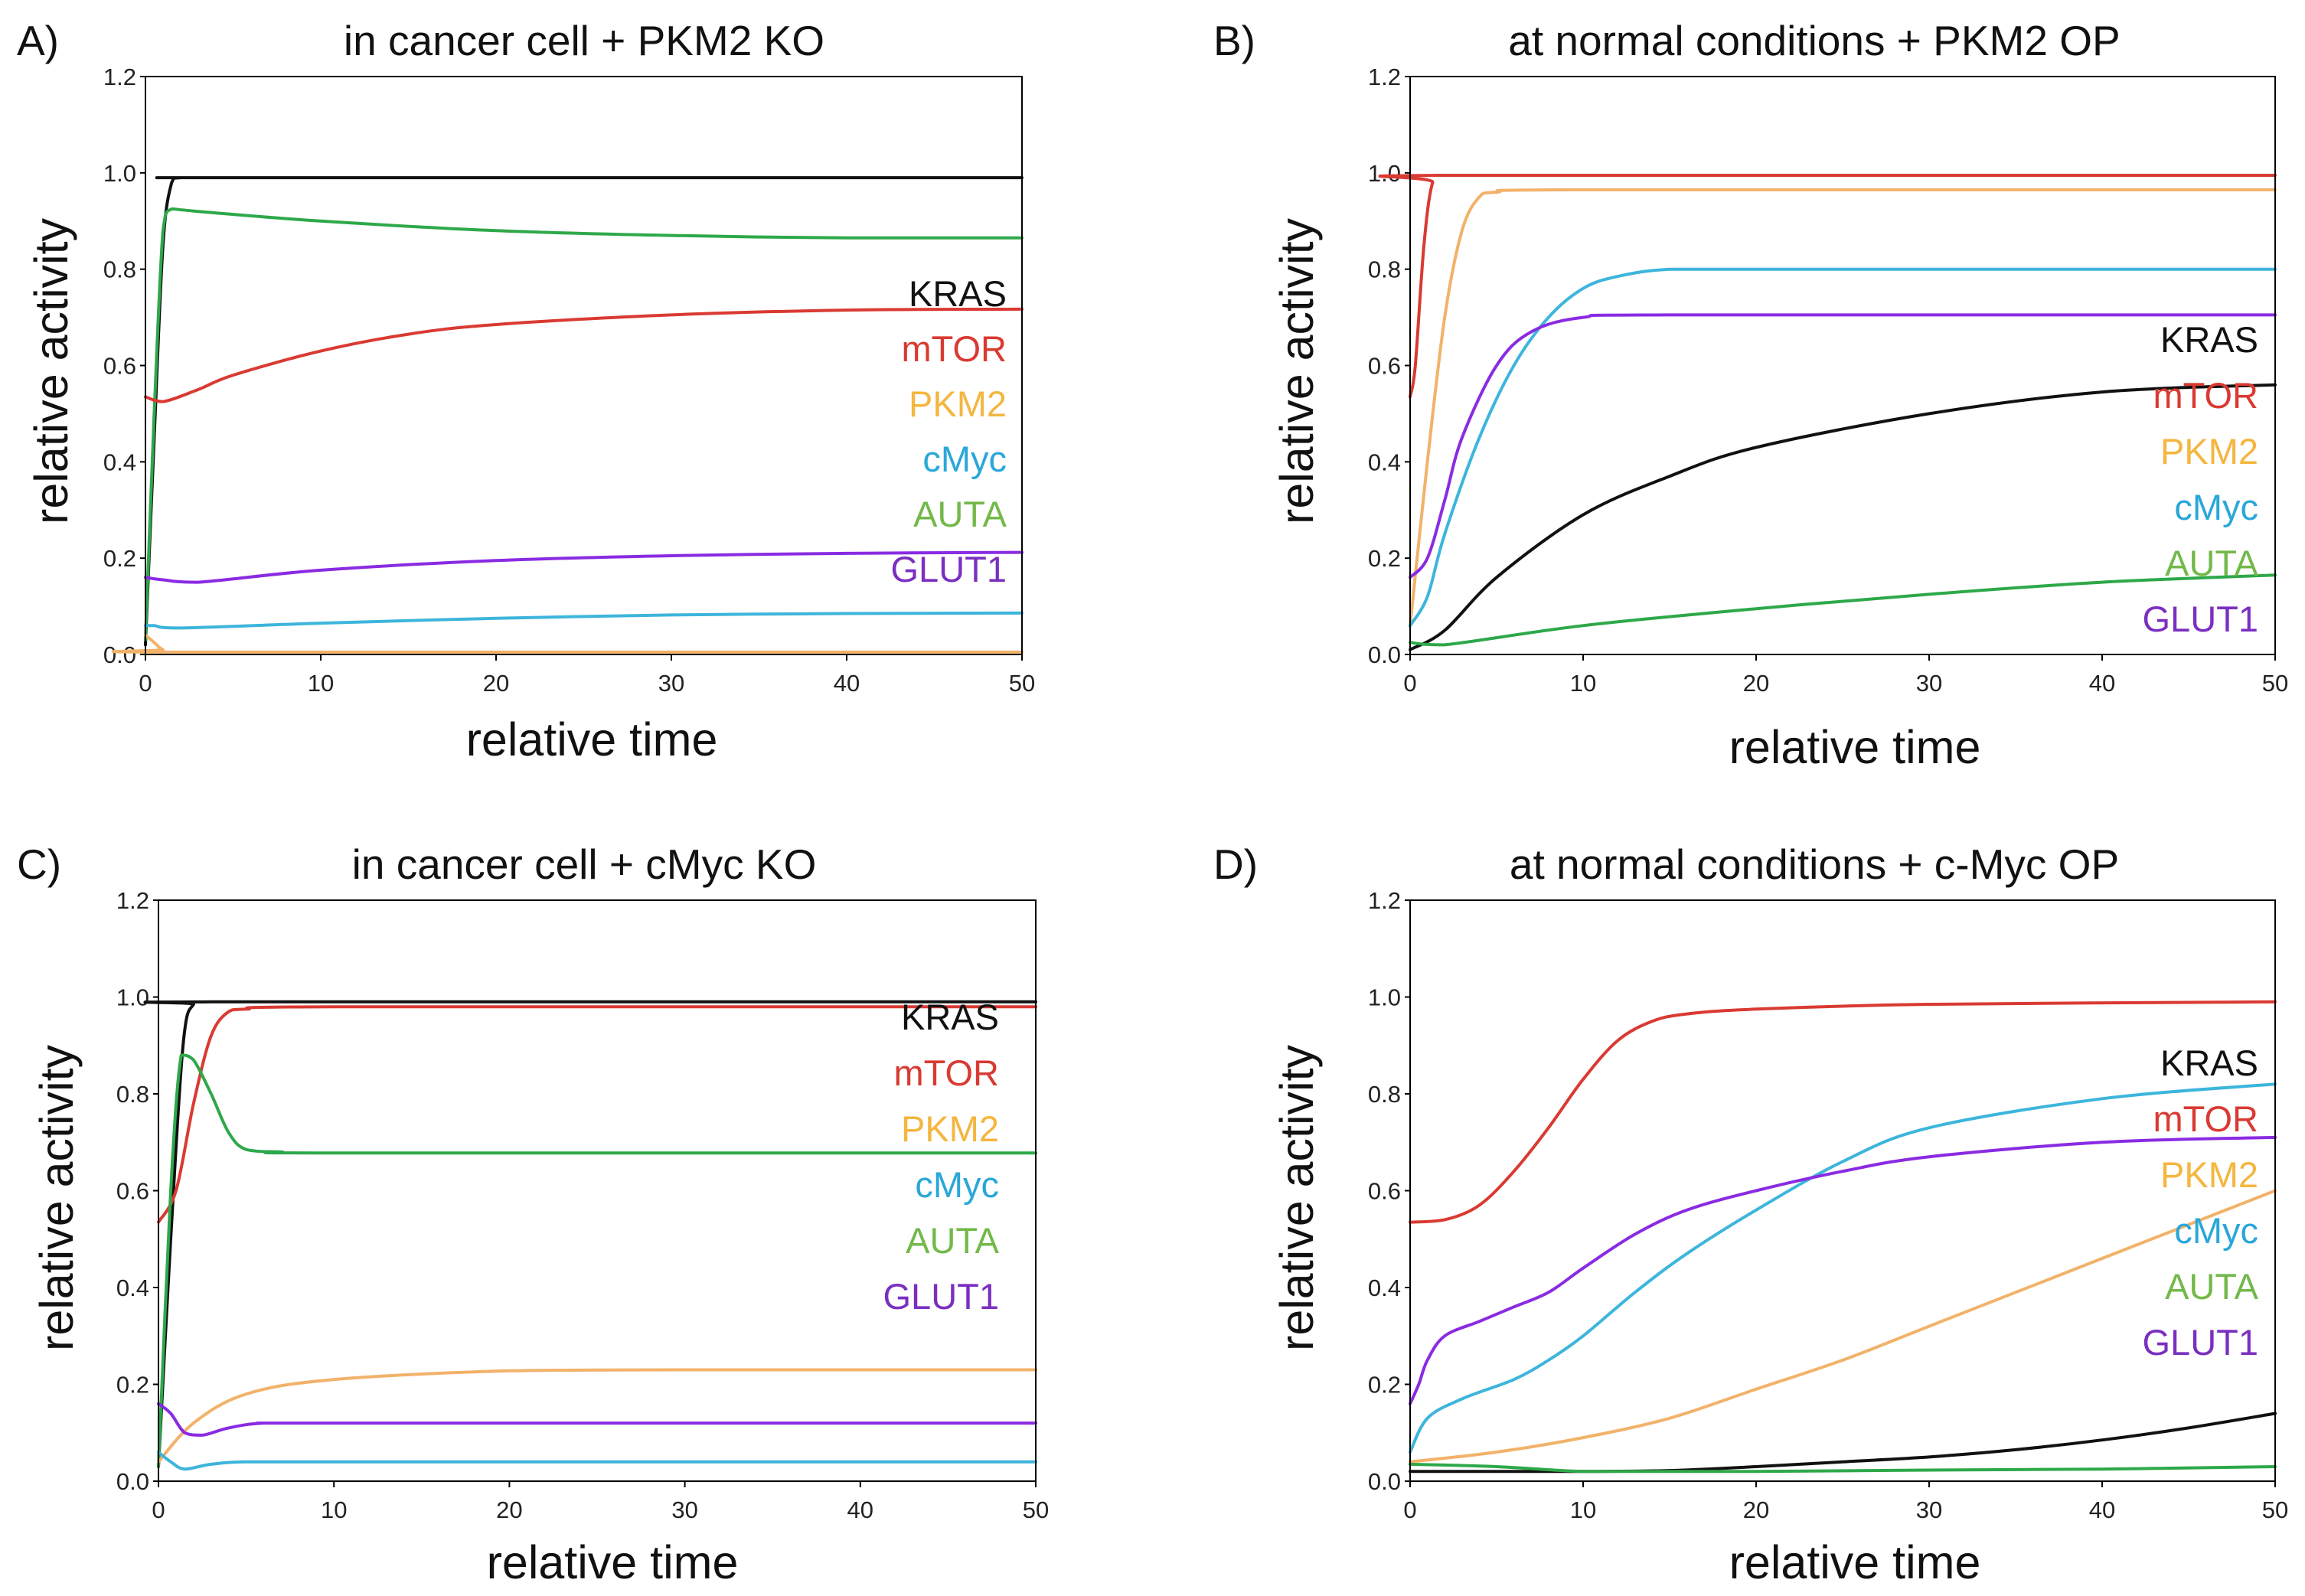 The image size is (2305, 1596). Describe the element at coordinates (1384, 1191) in the screenshot. I see `panel-d-y-ticks: 0.0 0.2 0.4 0.6 0.8 1.0 1.2` at that location.